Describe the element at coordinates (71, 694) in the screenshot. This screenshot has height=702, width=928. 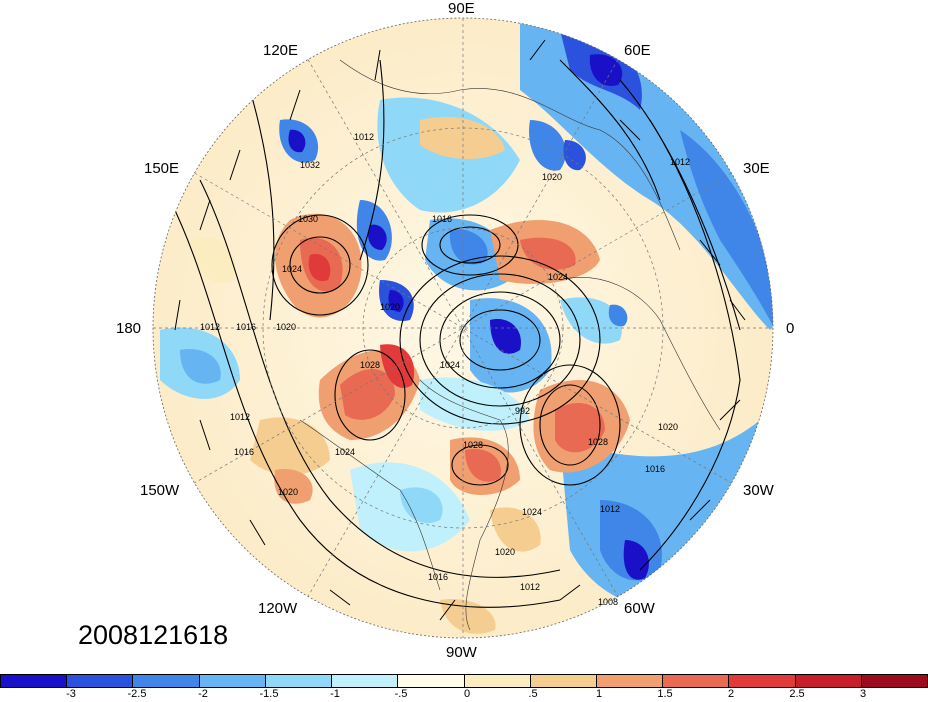
I see `colorbar-label: -3` at that location.